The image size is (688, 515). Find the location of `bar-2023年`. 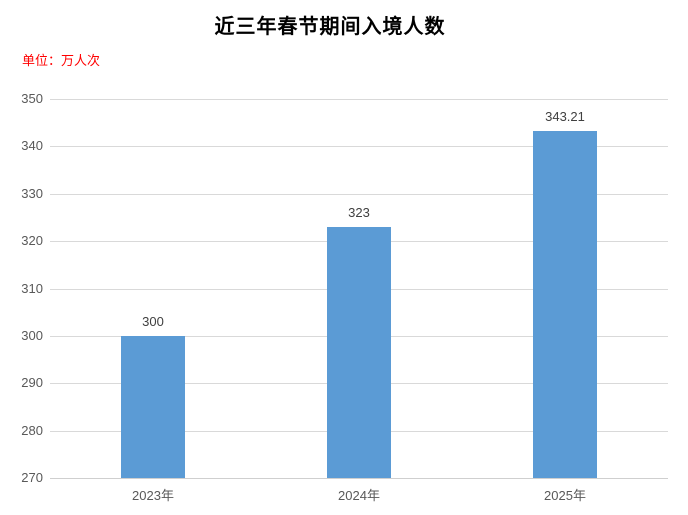

bar-2023年 is located at coordinates (153, 407).